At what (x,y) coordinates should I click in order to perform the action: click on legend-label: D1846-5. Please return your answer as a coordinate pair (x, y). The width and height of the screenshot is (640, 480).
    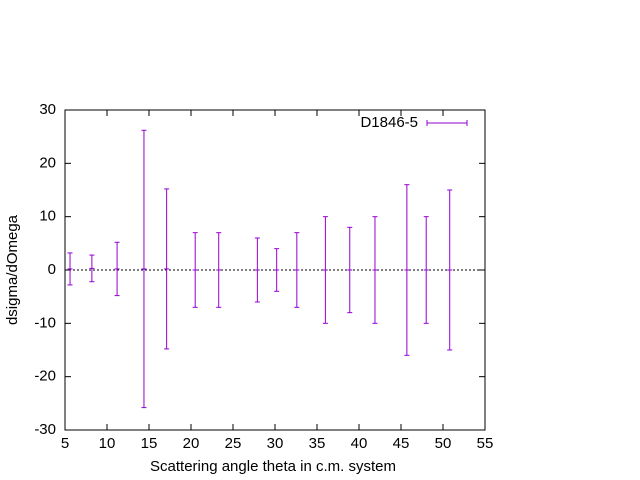
    Looking at the image, I should click on (389, 122).